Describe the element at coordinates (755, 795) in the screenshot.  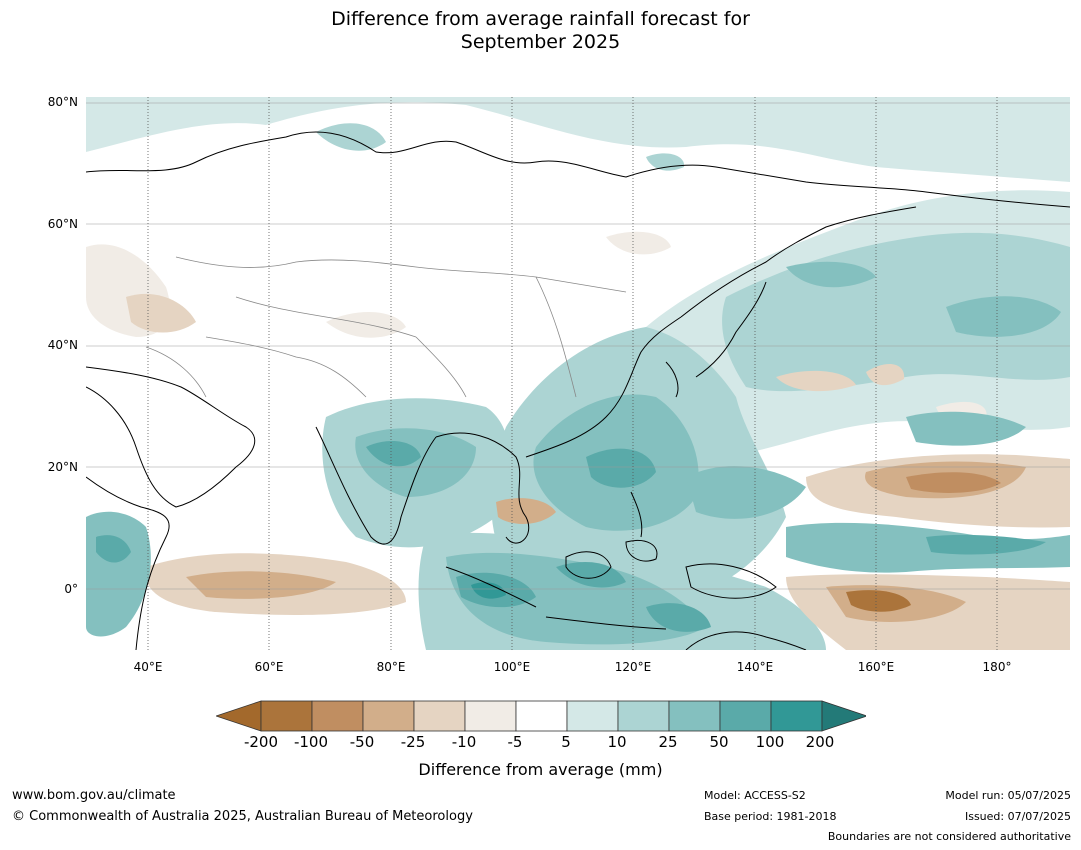
I see `footer-model: Model: ACCESS-S2` at that location.